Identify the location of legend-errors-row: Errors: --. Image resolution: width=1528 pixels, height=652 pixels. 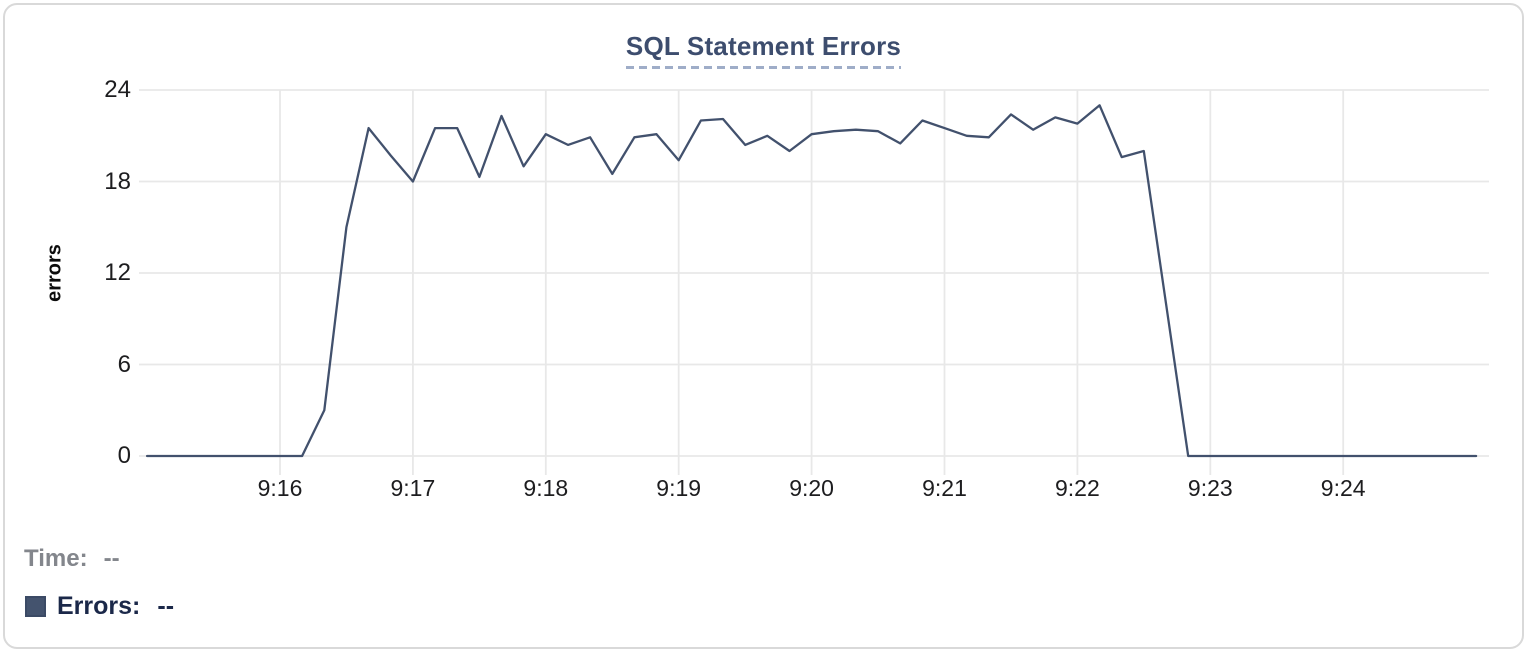
(99, 606).